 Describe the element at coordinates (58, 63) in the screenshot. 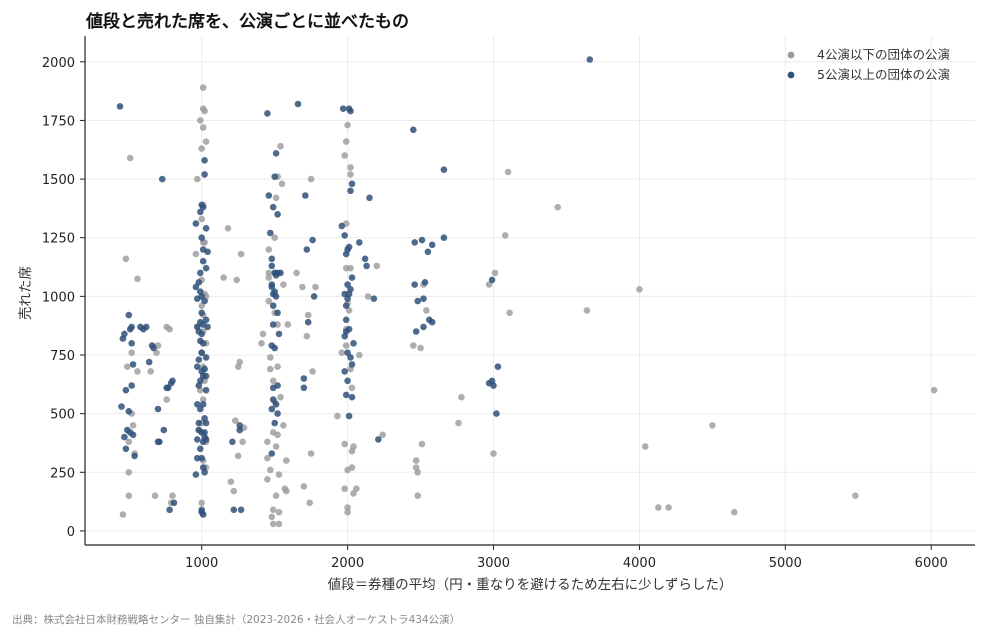

I see `y-tick-label: 2000` at that location.